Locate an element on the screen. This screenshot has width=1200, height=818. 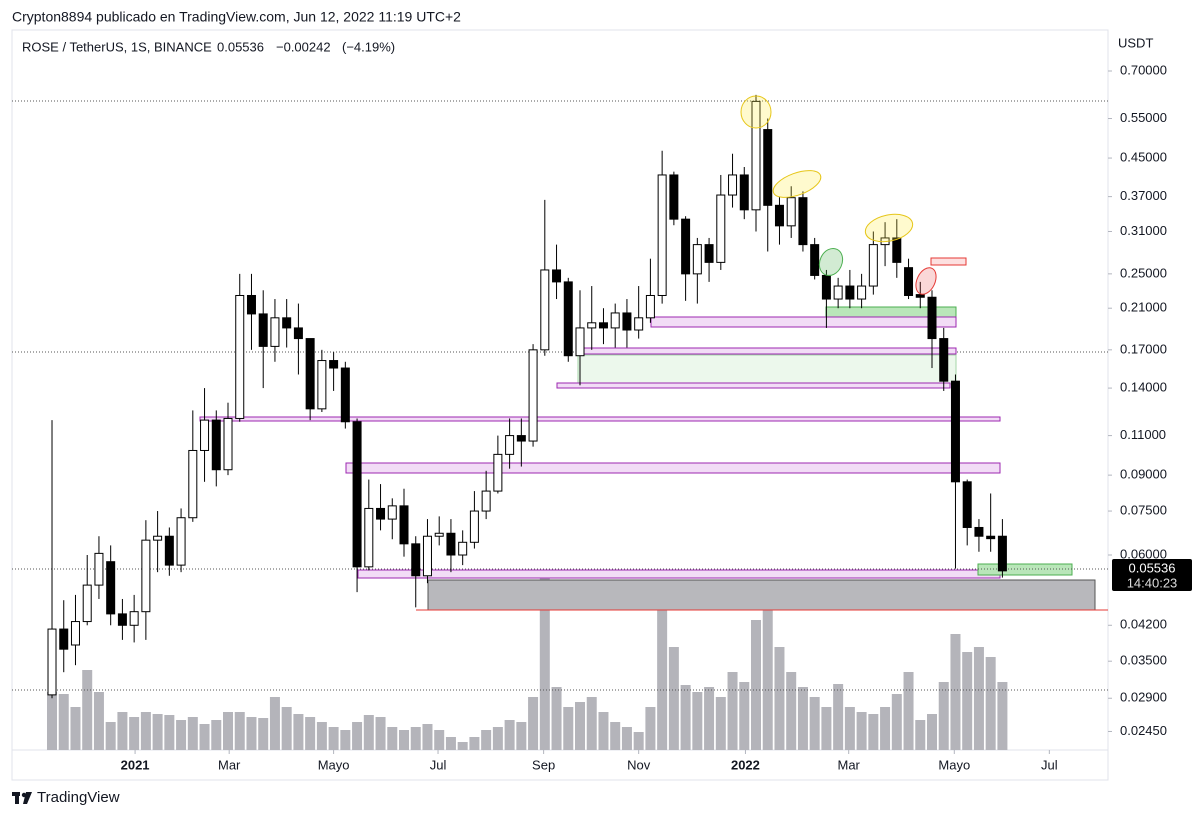
y-tick-label: 0.25000 is located at coordinates (1143, 272).